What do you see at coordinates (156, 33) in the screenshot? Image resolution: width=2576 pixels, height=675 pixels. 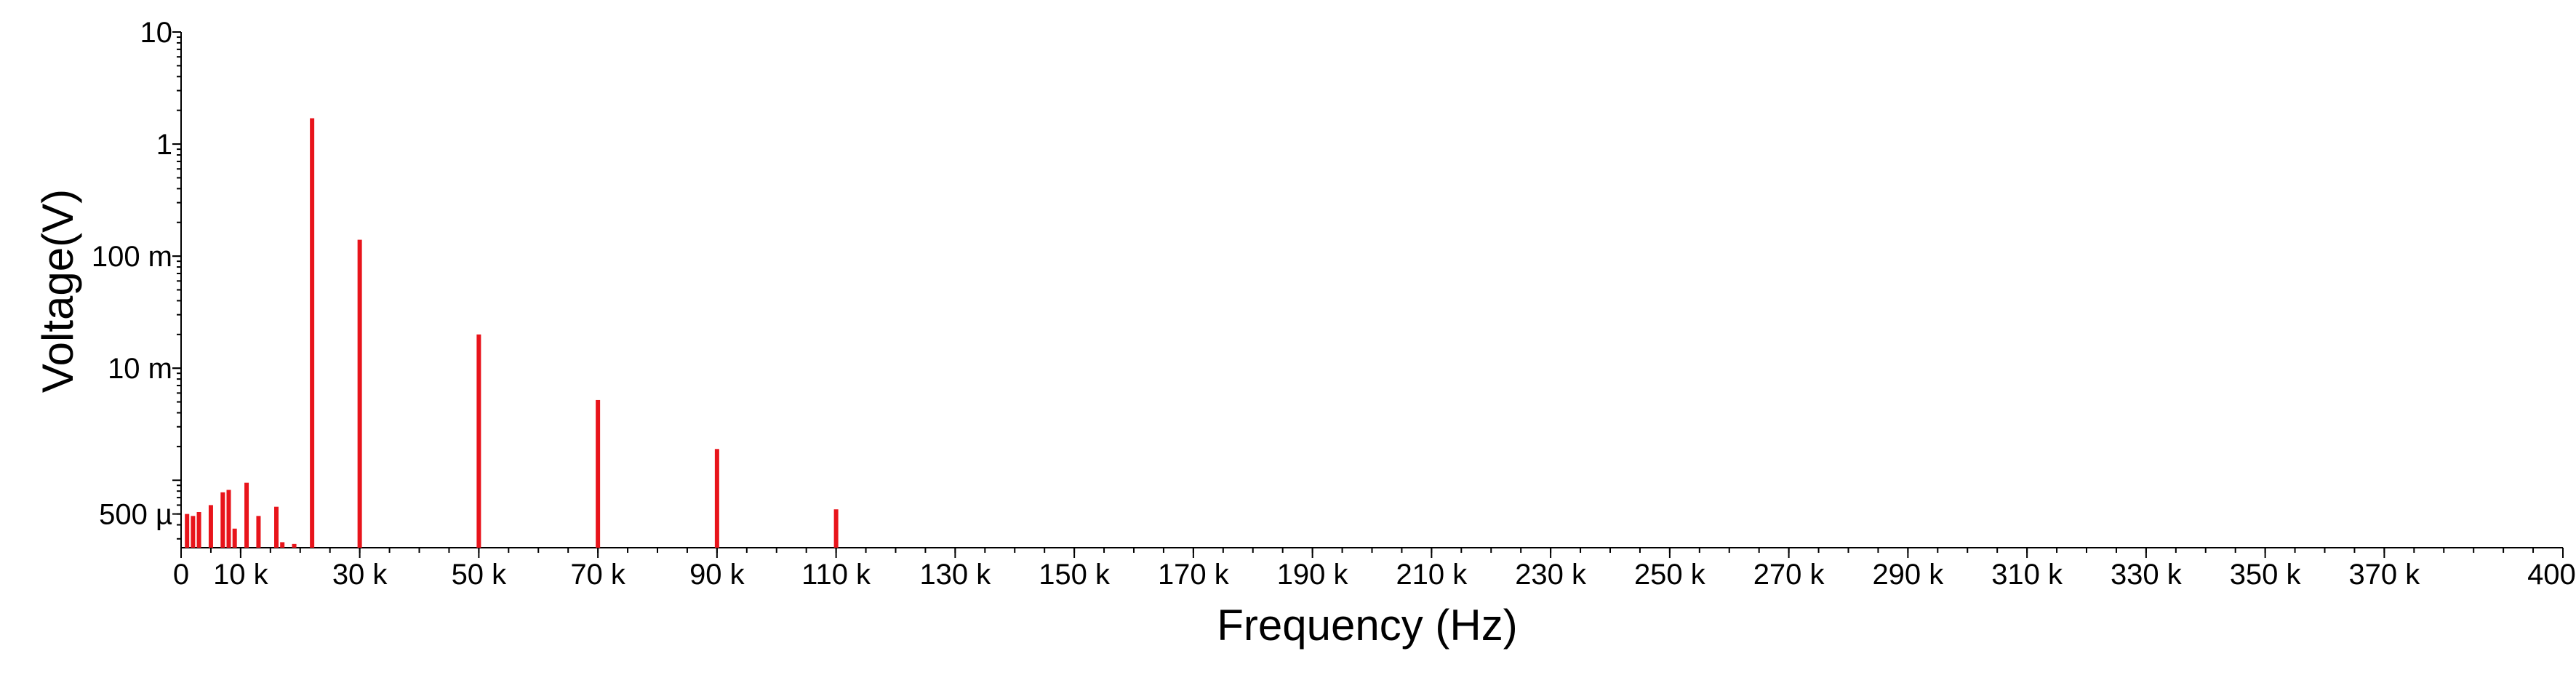 I see `y-tick-label: 10` at bounding box center [156, 33].